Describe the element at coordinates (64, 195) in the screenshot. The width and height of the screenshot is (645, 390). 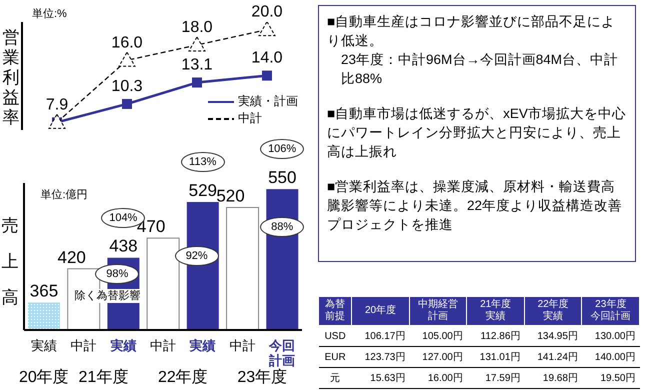
I see `annotation: 単位:億円` at that location.